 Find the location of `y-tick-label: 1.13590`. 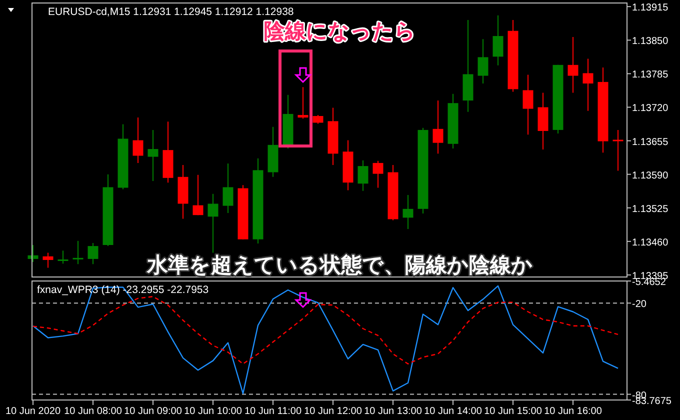

y-tick-label: 1.13590 is located at coordinates (650, 176).